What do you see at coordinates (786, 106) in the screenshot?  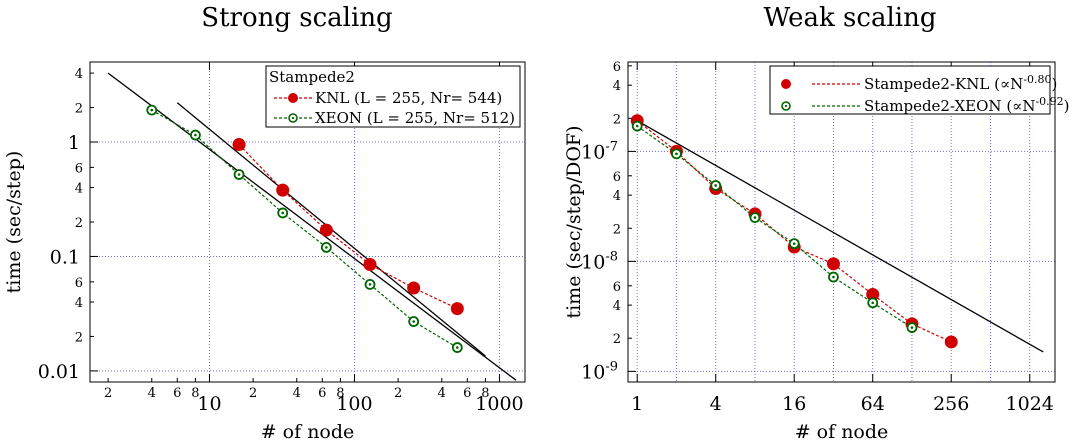 I see `legend-marker-dot` at bounding box center [786, 106].